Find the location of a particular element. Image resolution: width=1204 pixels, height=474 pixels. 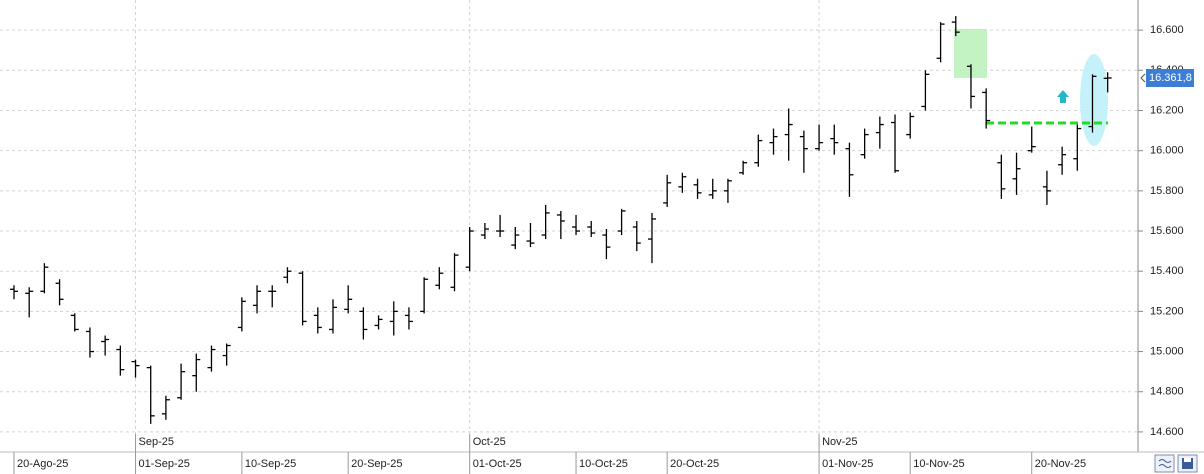

x-tick-label: 10-Nov-25 is located at coordinates (938, 464).